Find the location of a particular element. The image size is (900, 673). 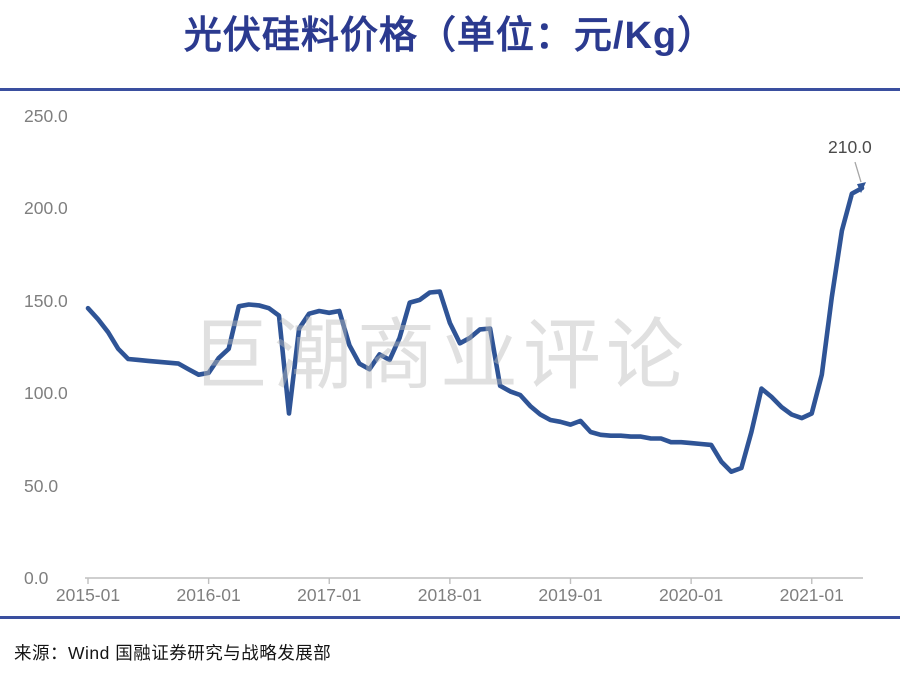

y-axis-tick-label: 50.0 is located at coordinates (41, 485).